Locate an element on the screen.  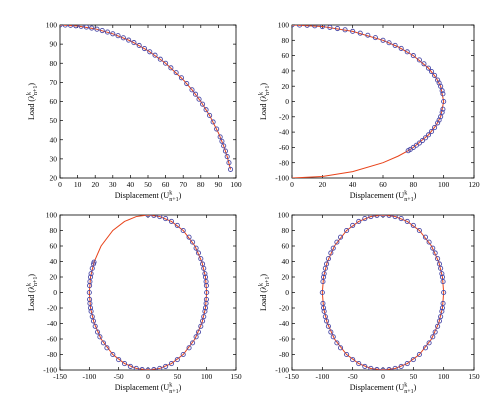
x-tick-label: 0 is located at coordinates (383, 376).